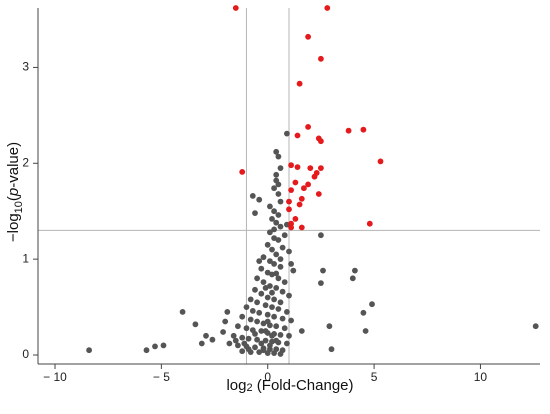 Image resolution: width=550 pixels, height=414 pixels. I want to click on x-tick-label: 0, so click(267, 377).